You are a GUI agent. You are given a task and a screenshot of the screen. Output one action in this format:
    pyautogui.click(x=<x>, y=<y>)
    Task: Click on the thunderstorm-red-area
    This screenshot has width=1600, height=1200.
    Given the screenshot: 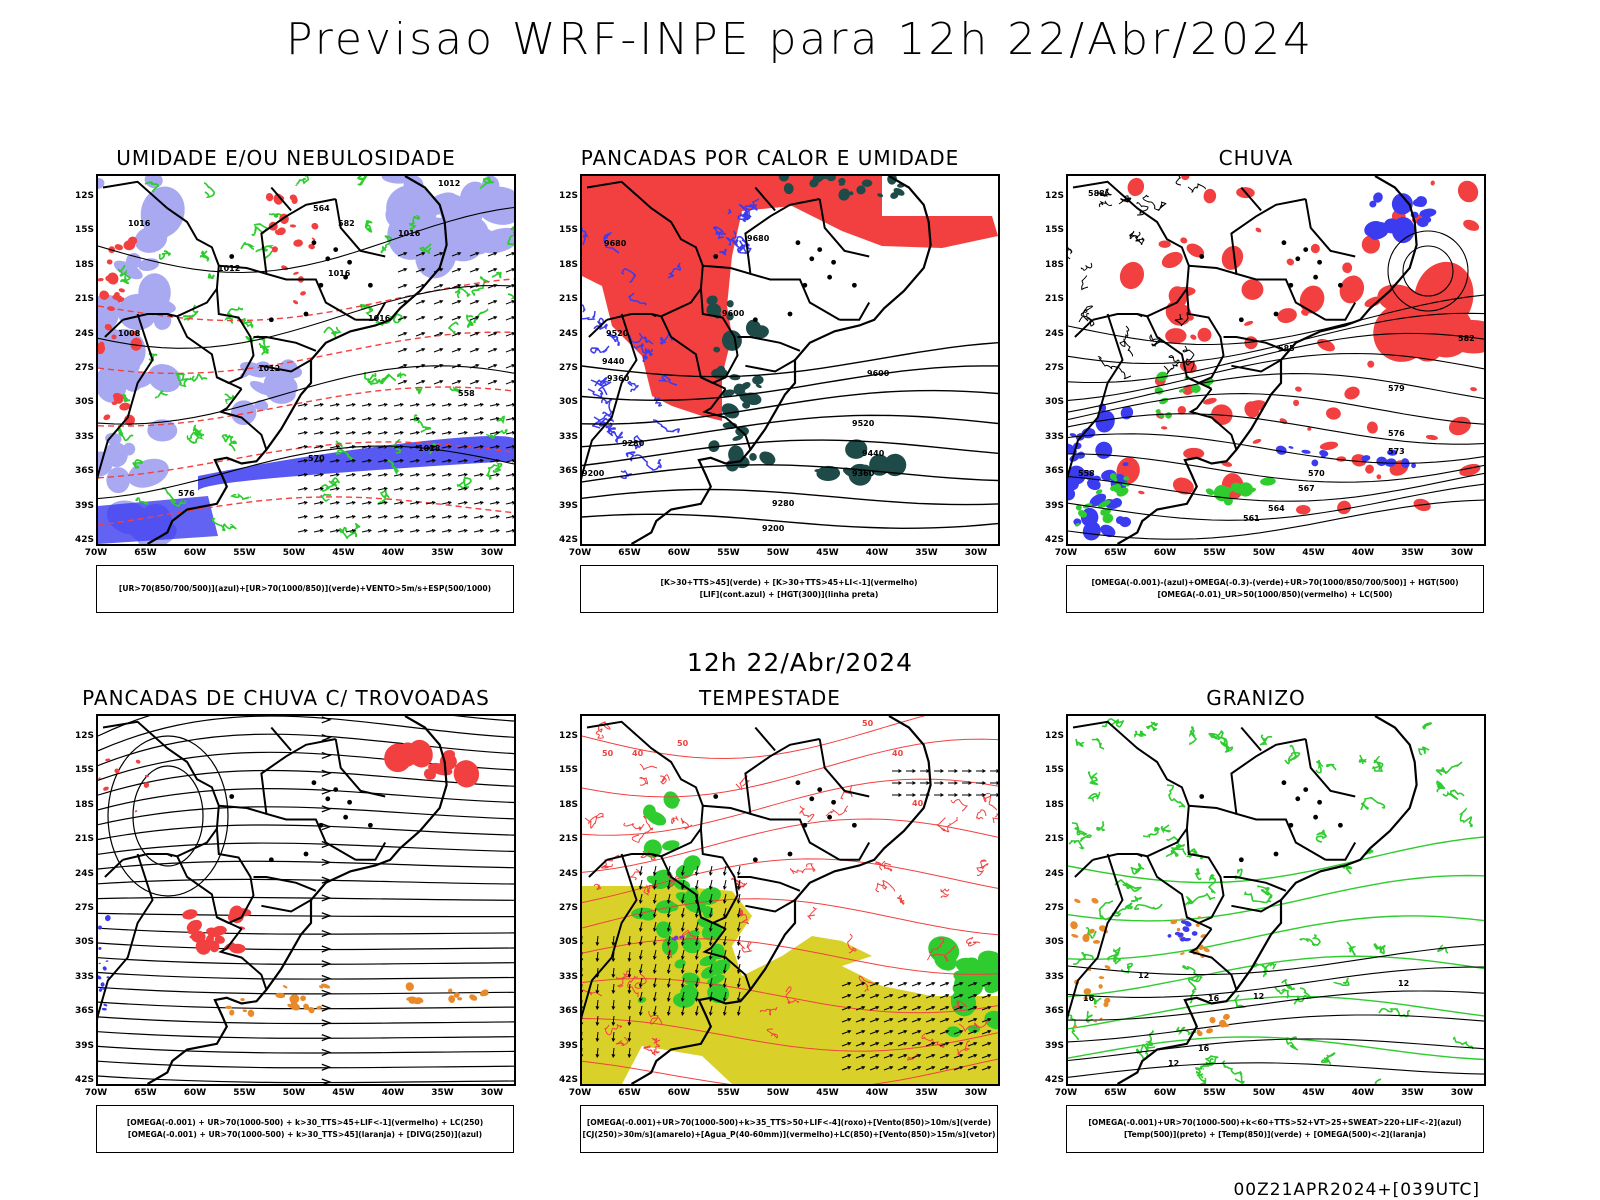 What is the action you would take?
    pyautogui.click(x=108, y=760)
    